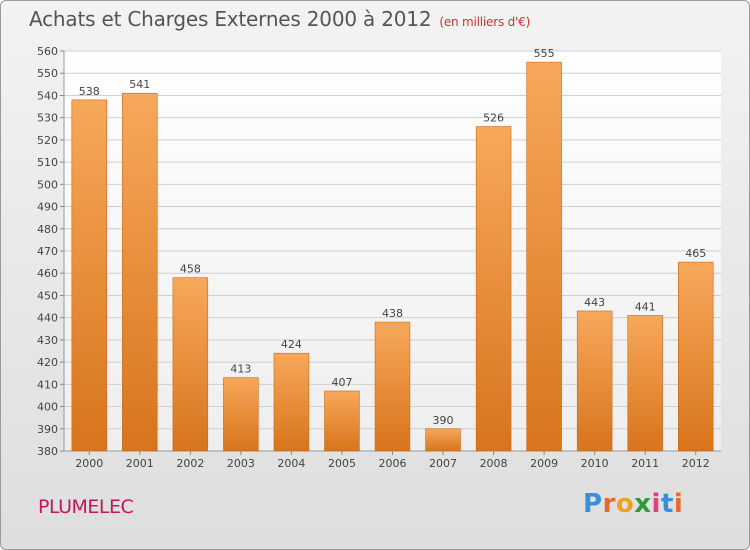  I want to click on x-tick-label-2003: 2003, so click(241, 463).